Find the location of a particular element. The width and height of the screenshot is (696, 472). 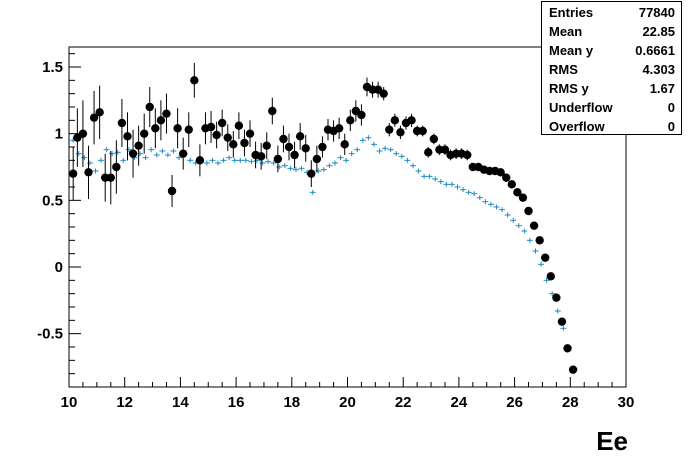

stat-mean: Mean 22.85 is located at coordinates (611, 31).